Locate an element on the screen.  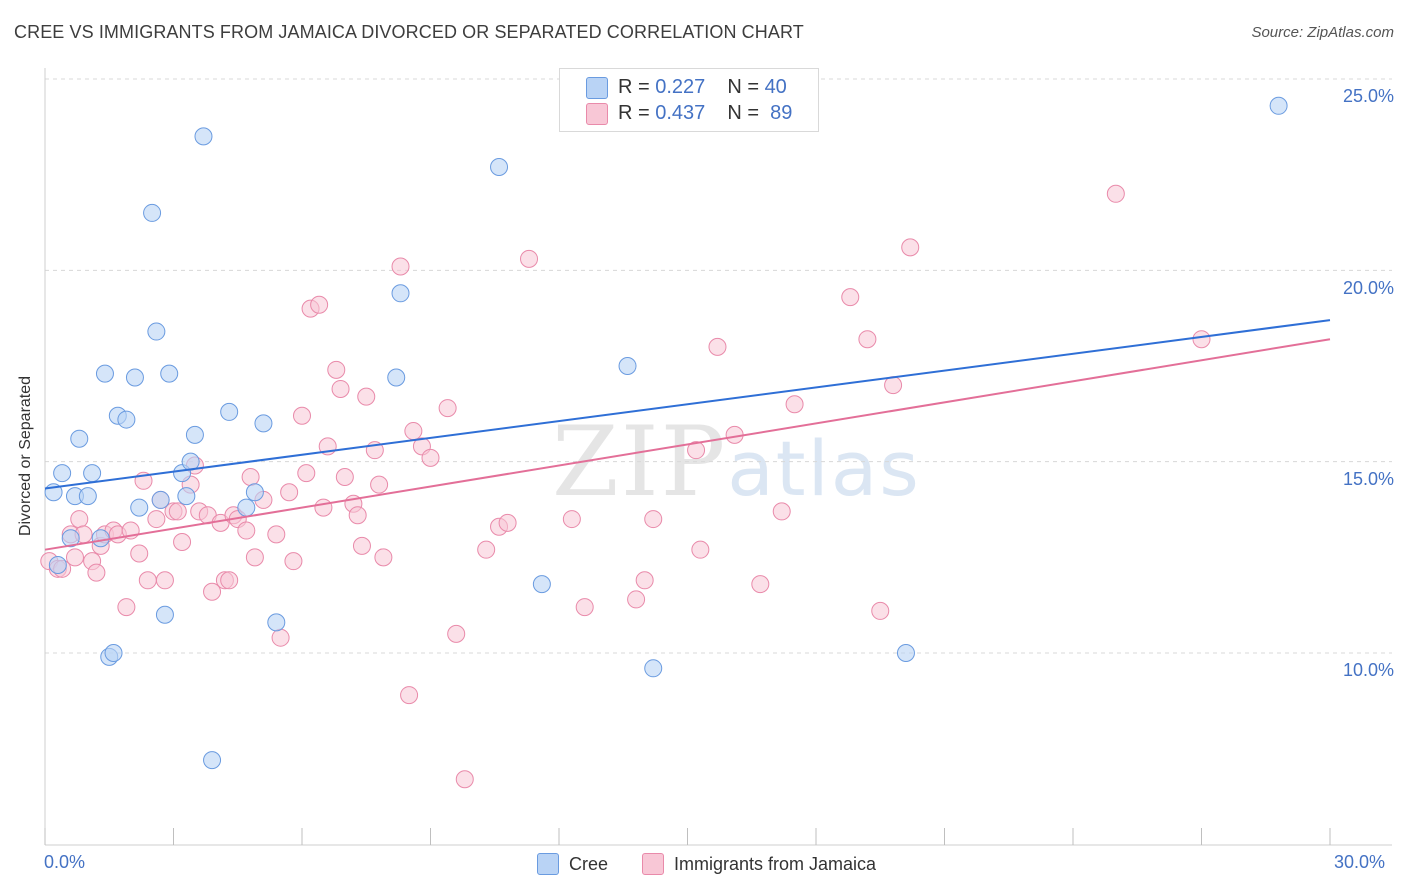
jamaica-r-label: R = is located at coordinates (634, 112).